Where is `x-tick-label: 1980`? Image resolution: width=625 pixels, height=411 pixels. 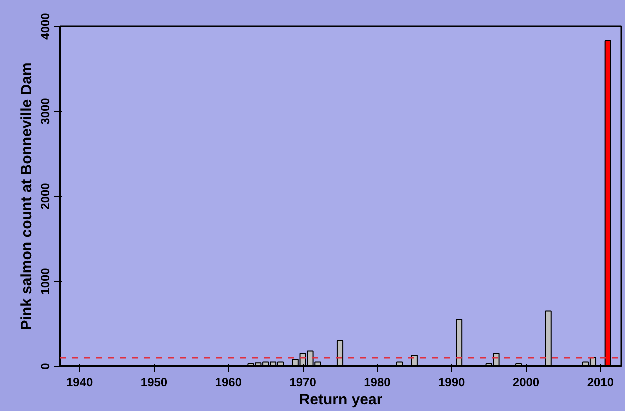 x-tick-label: 1980 is located at coordinates (378, 383).